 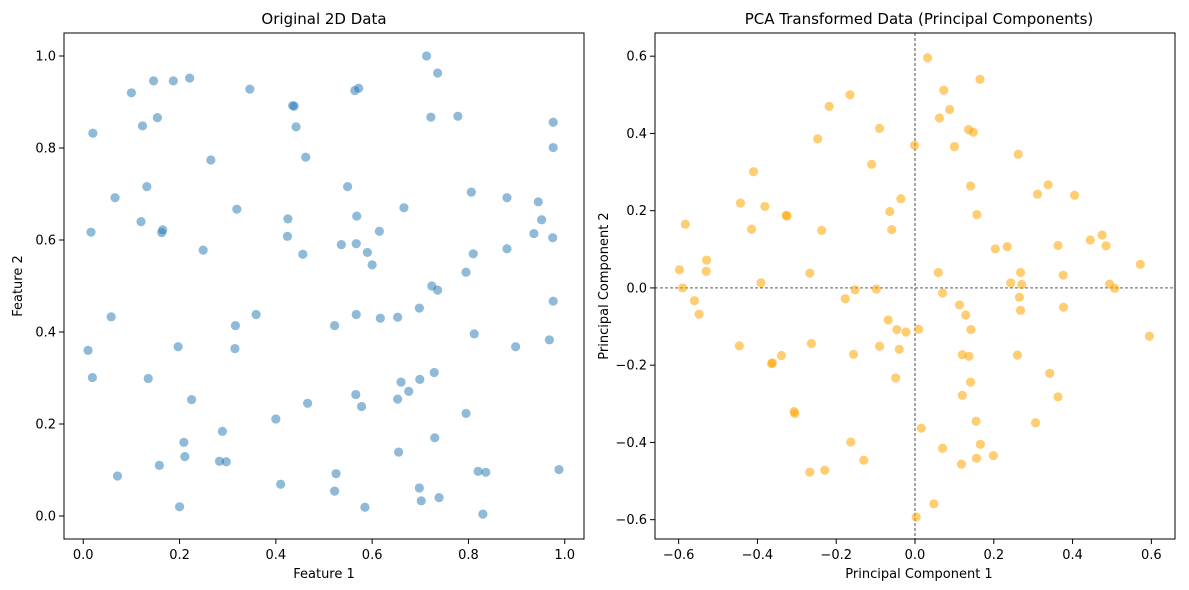 I want to click on x-axis-label: Principal Component 1, so click(x=918, y=574).